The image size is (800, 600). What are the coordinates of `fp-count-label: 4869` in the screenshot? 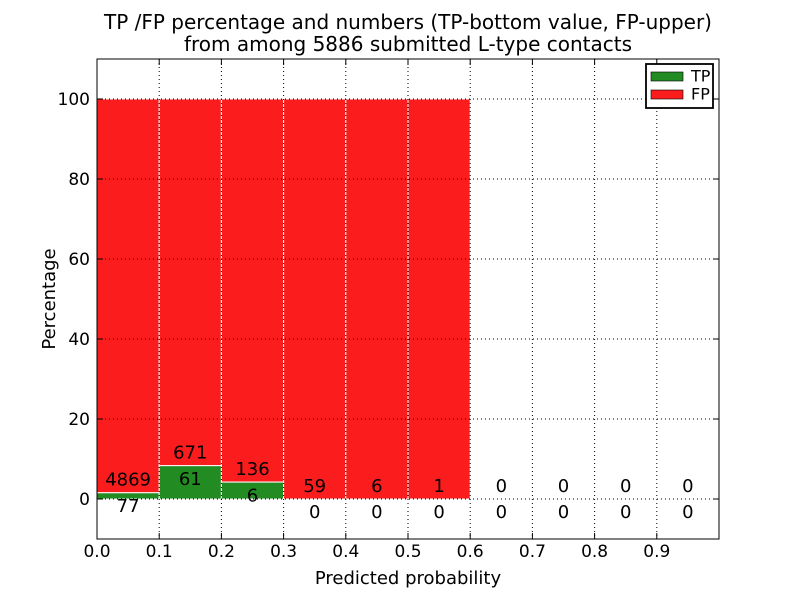 It's located at (128, 480).